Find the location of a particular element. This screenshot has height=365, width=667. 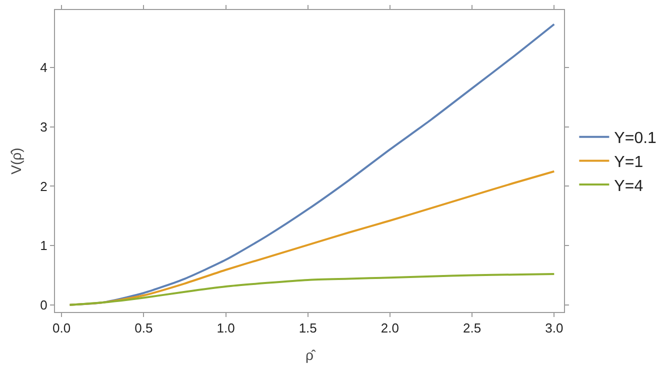

y-tick-label: 1 is located at coordinates (44, 246).